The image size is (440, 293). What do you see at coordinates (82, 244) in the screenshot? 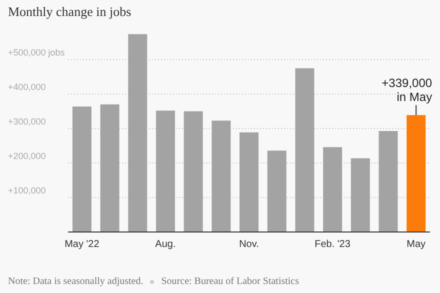
I see `x-tick-label: May '22` at bounding box center [82, 244].